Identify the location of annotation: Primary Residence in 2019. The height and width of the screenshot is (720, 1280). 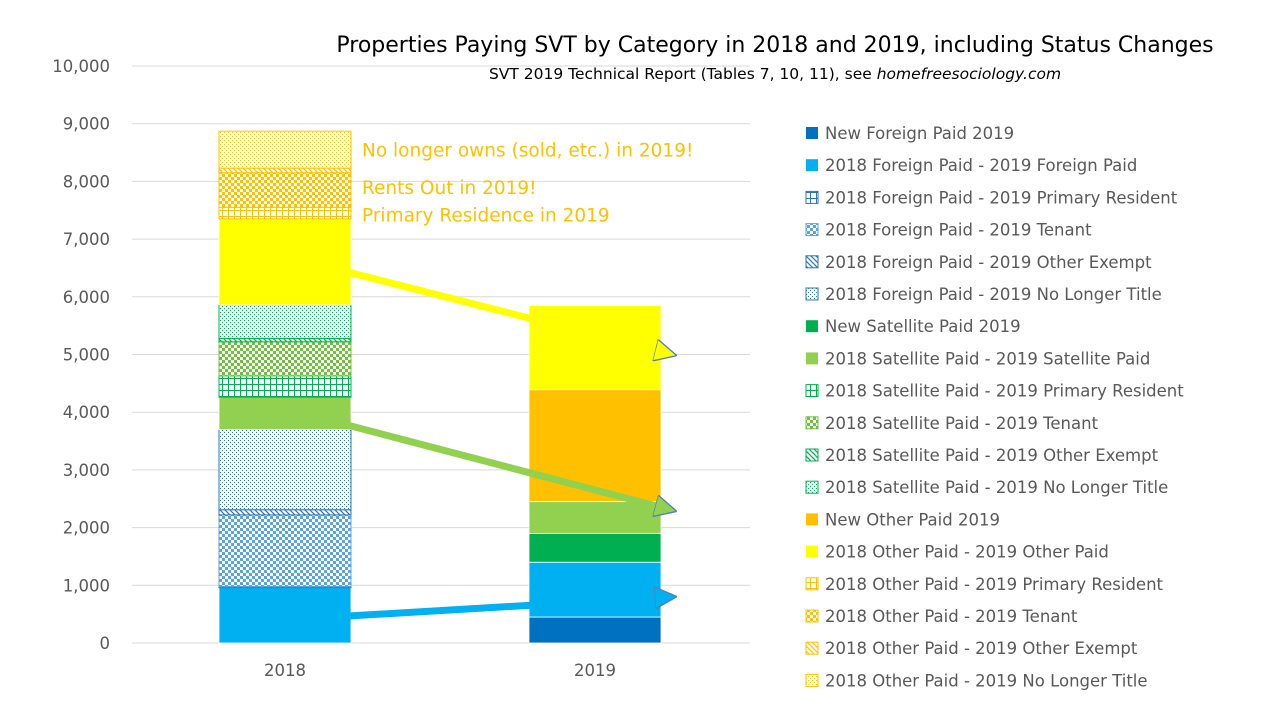
(486, 215).